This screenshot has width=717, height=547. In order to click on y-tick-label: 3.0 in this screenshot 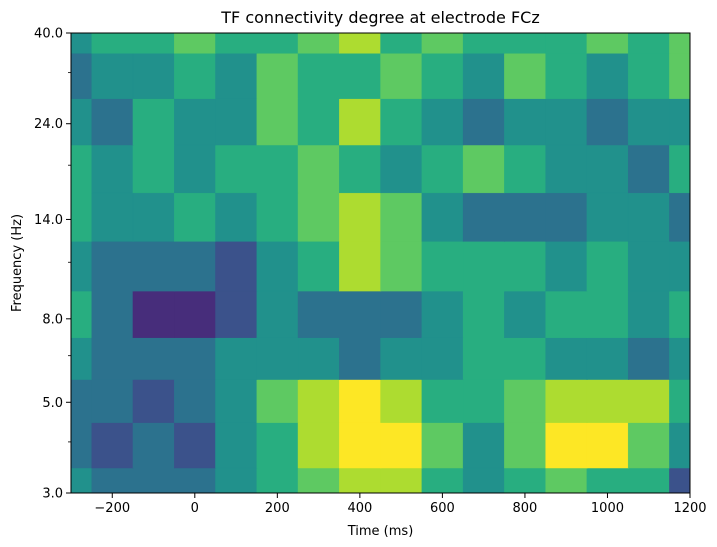, I will do `click(52, 494)`.